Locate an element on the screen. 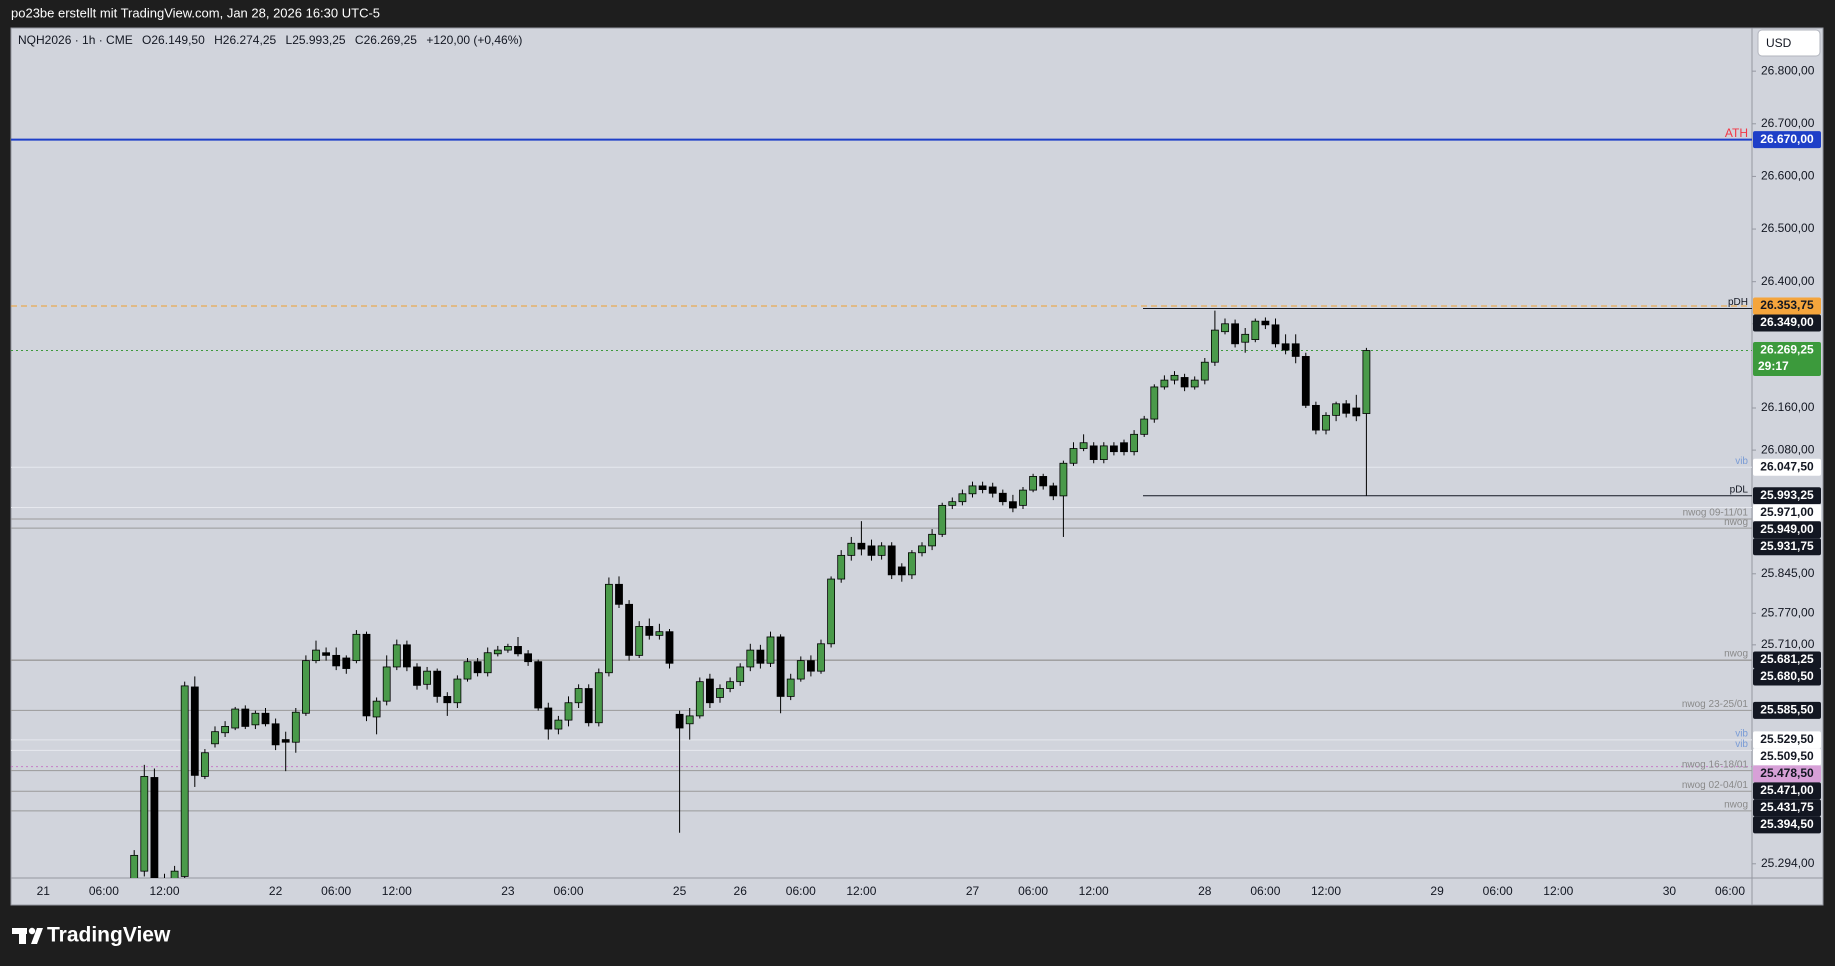  level-text: pDH is located at coordinates (1738, 302).